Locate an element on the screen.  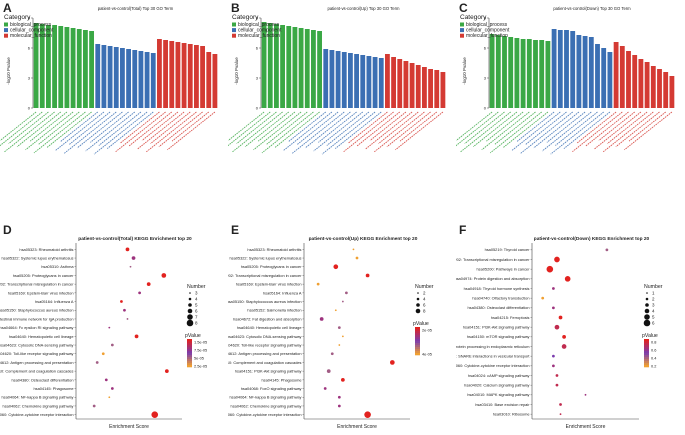
panel-letter-e: E is located at coordinates (235, 230).